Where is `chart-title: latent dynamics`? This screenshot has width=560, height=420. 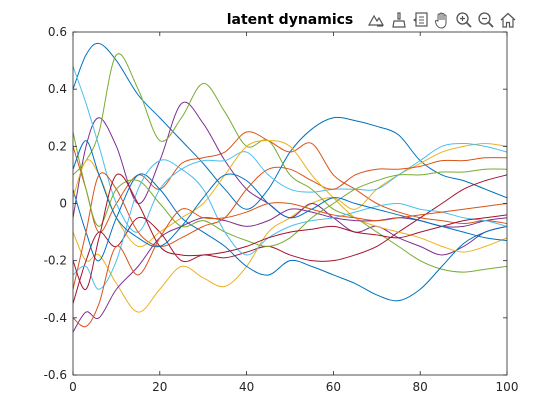 chart-title: latent dynamics is located at coordinates (290, 20).